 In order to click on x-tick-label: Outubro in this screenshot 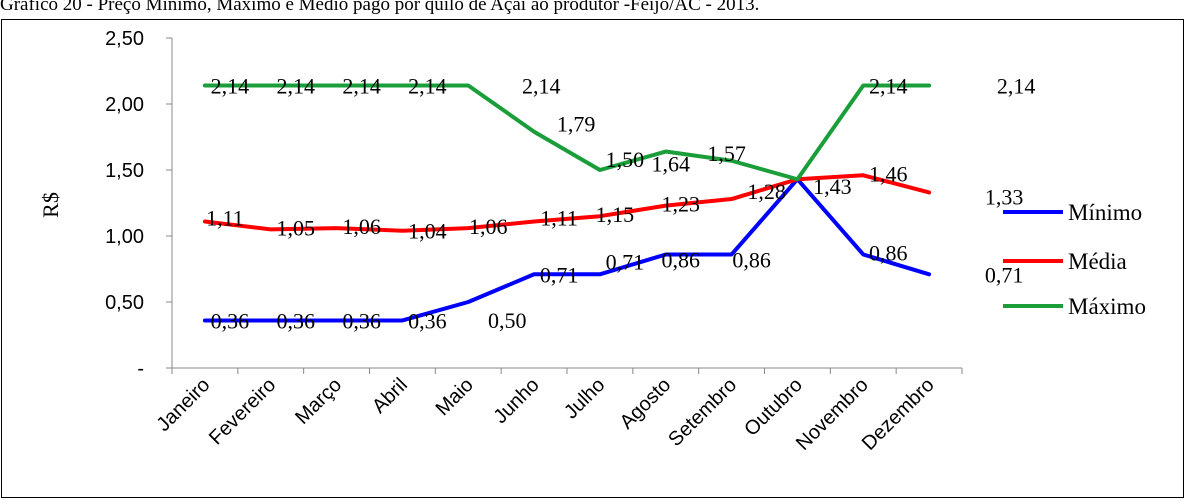, I will do `click(773, 407)`.